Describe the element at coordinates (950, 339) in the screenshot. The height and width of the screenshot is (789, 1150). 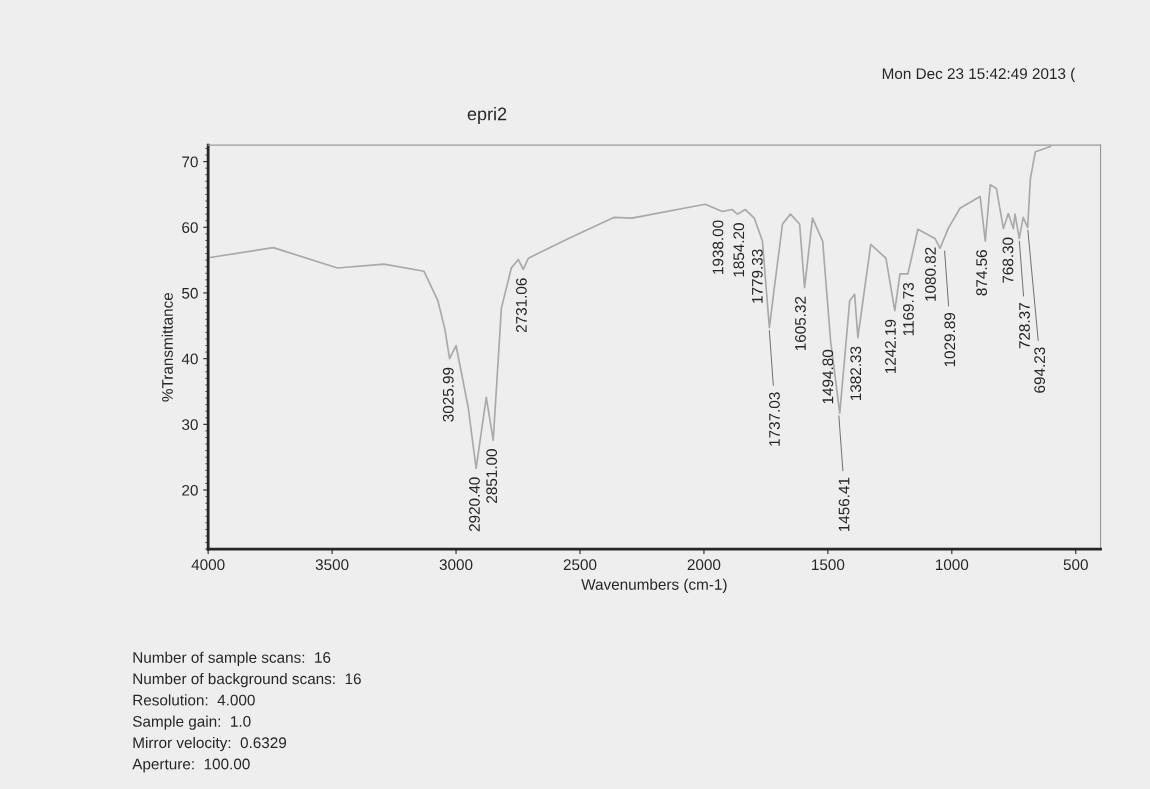
I see `annotation: 1029.89` at that location.